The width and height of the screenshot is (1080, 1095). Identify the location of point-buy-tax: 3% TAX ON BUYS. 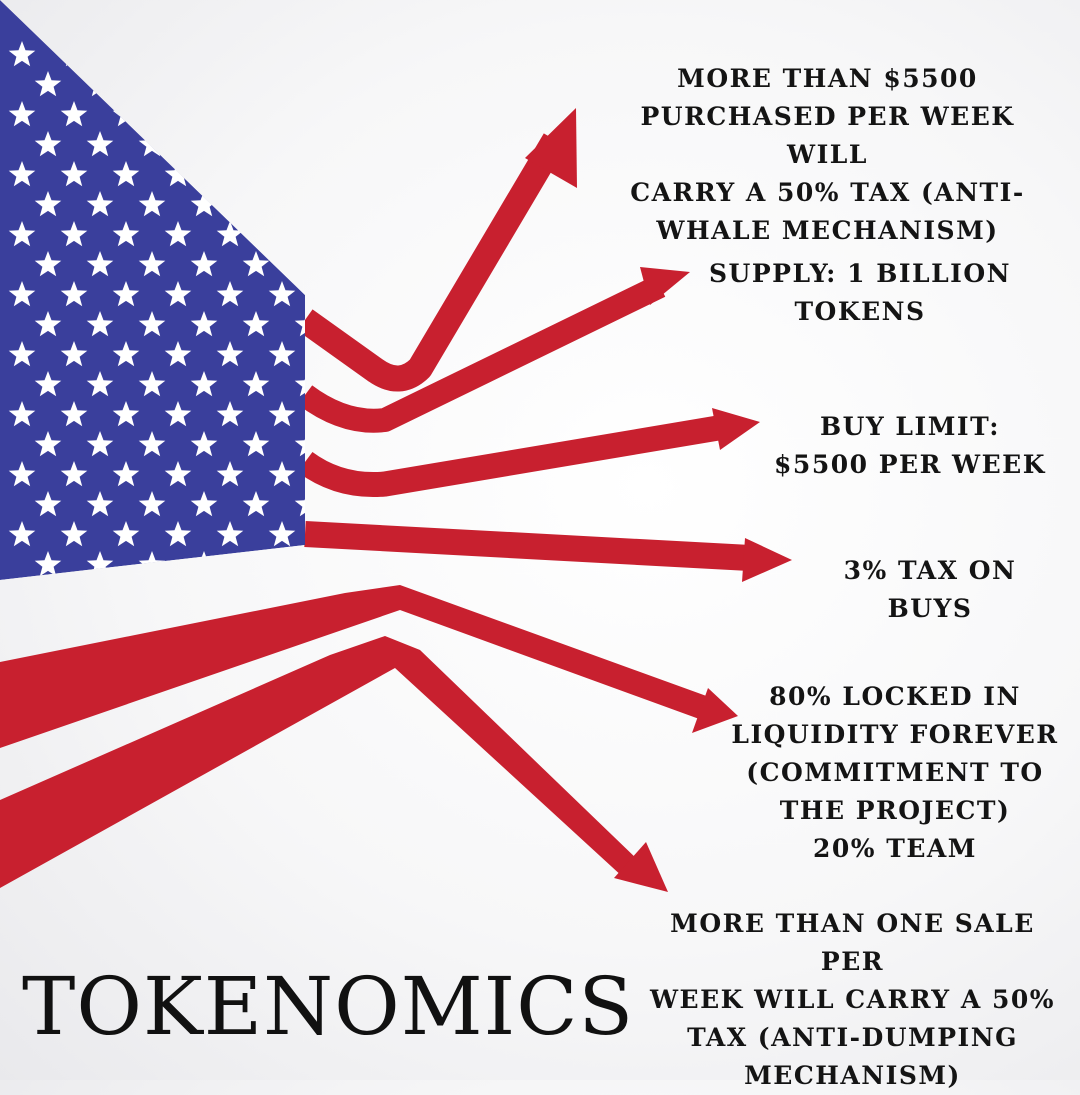
(930, 590).